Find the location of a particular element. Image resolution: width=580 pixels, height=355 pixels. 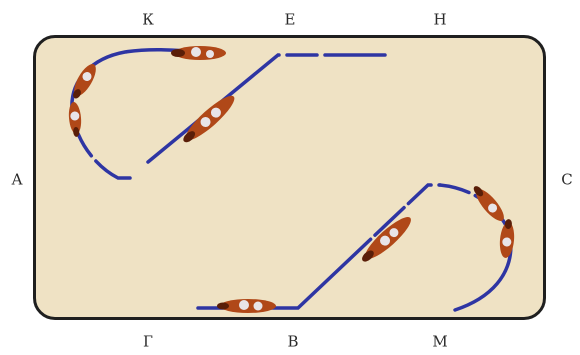

upper-track-straight is located at coordinates (266, 108).